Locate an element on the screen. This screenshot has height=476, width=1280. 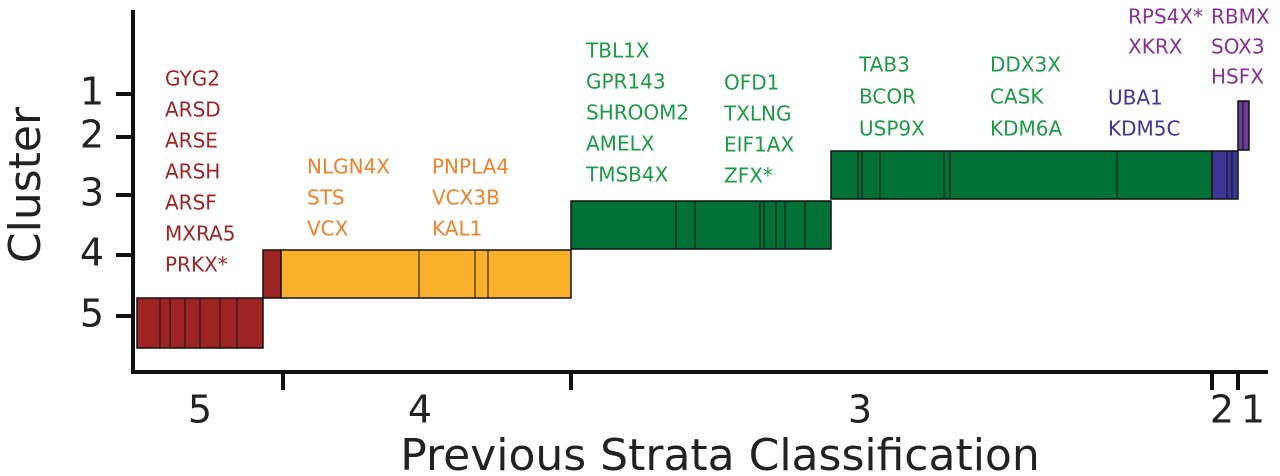
y-tick-label: 5 is located at coordinates (92, 314).